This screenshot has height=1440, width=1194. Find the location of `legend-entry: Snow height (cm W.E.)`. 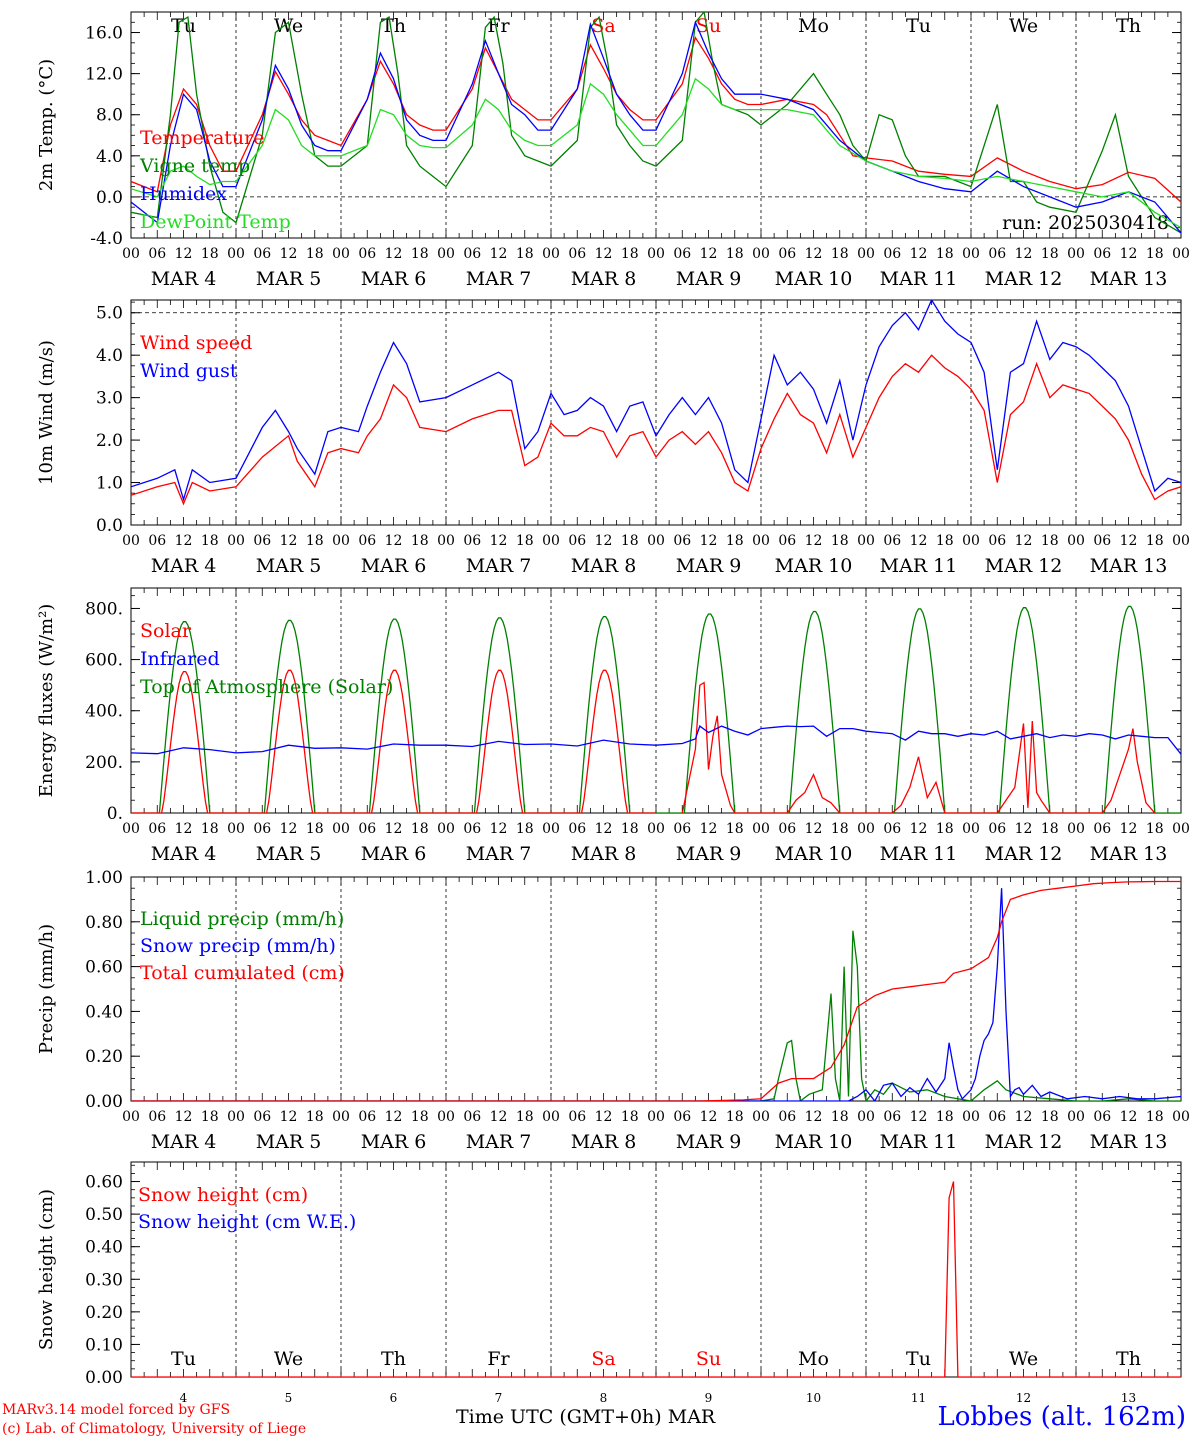

legend-entry: Snow height (cm W.E.) is located at coordinates (247, 1222).